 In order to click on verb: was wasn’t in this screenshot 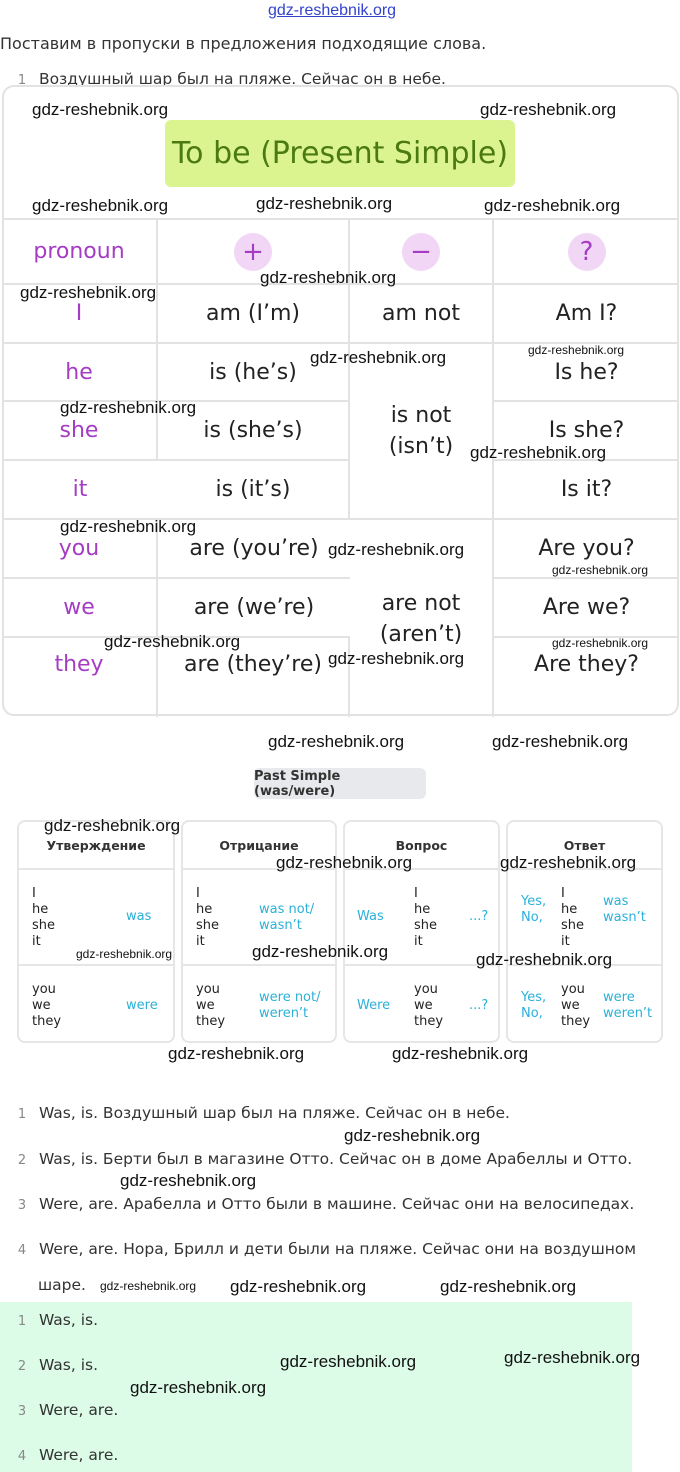, I will do `click(624, 909)`.